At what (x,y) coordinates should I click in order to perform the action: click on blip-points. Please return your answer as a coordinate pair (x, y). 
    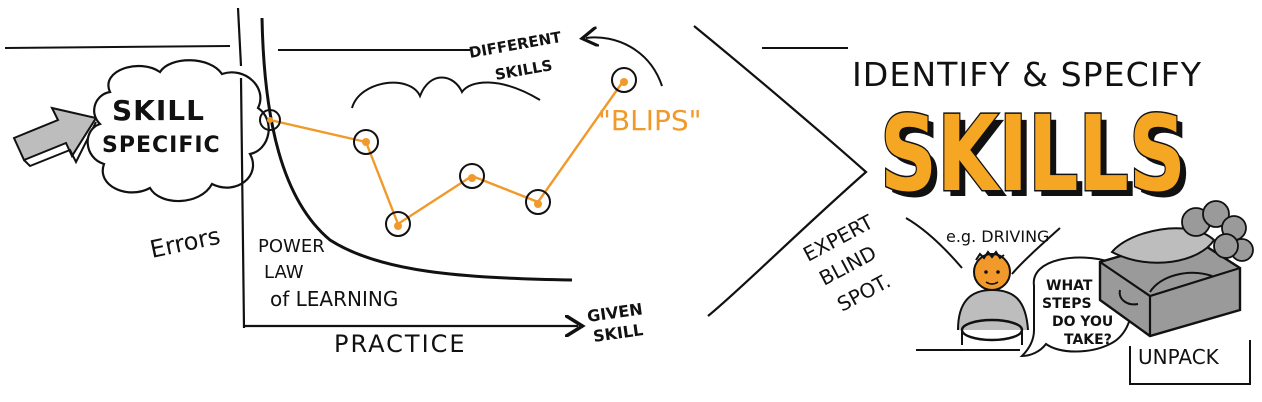
    Looking at the image, I should click on (448, 152).